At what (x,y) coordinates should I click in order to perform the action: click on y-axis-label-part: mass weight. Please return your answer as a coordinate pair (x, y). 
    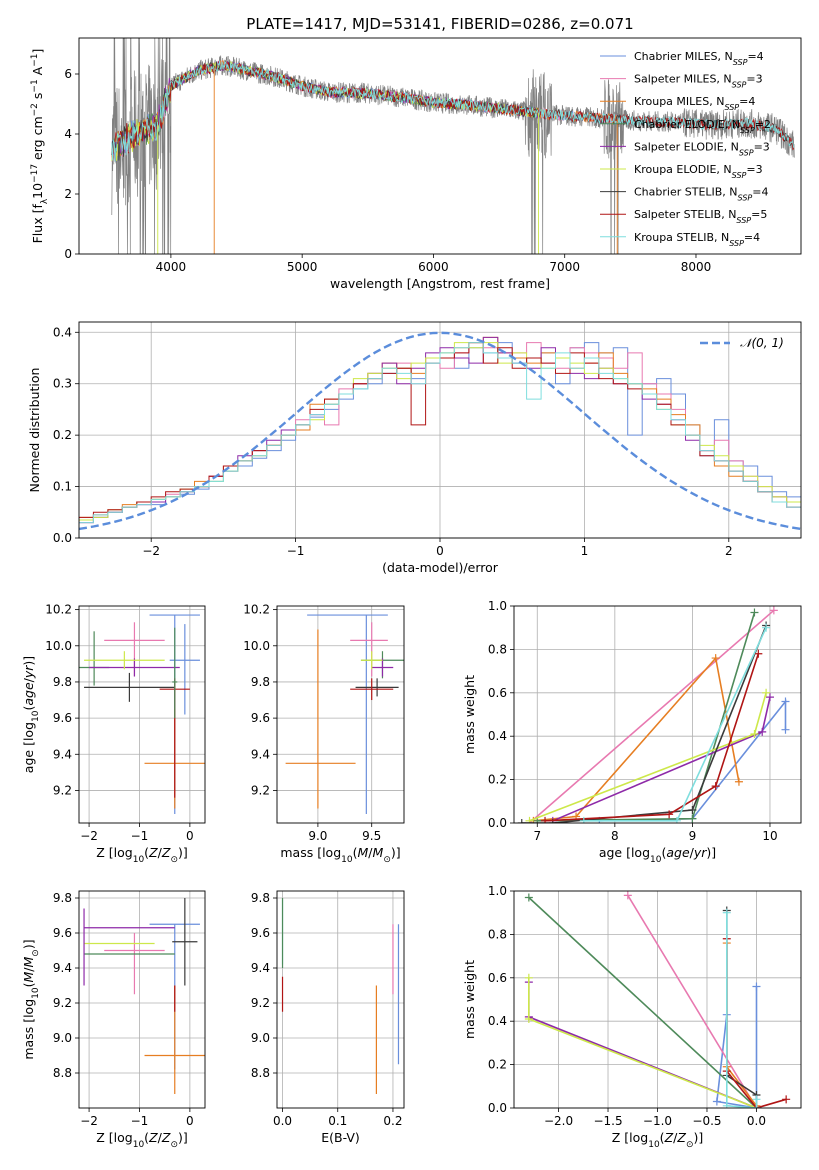
    Looking at the image, I should click on (469, 999).